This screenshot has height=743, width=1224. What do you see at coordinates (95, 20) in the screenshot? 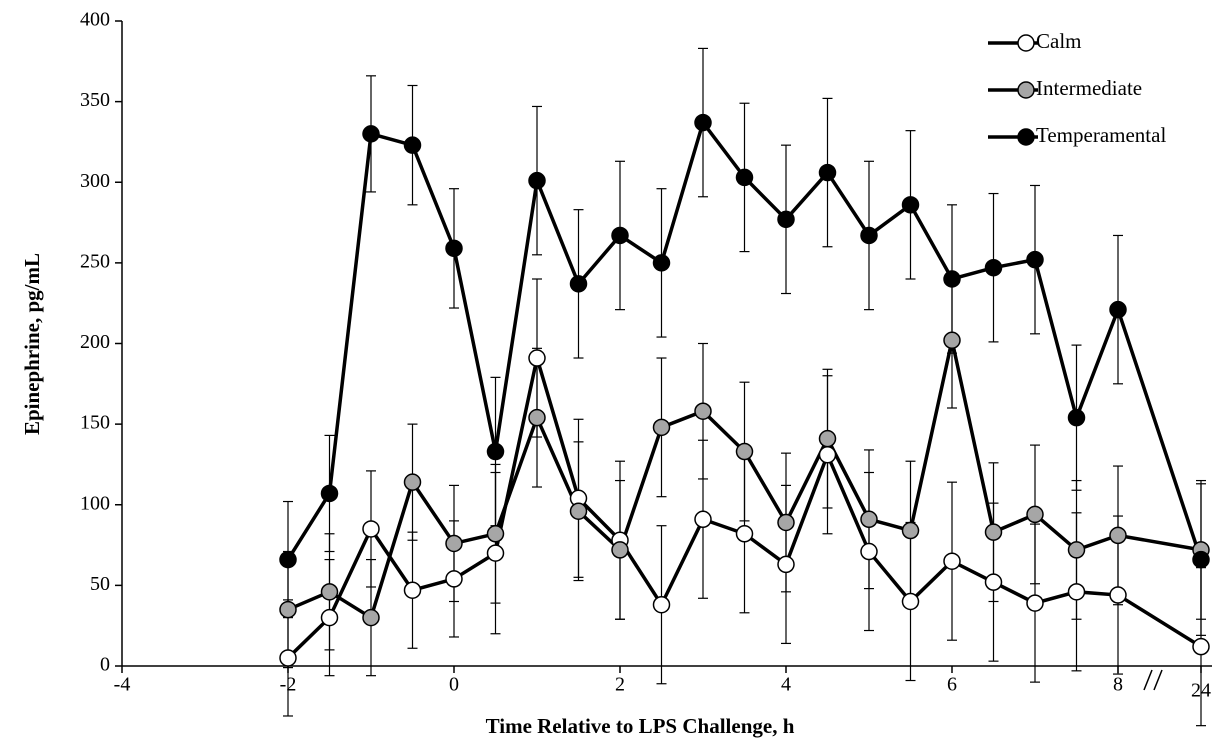
I see `y-tick-label: 400` at bounding box center [95, 20].